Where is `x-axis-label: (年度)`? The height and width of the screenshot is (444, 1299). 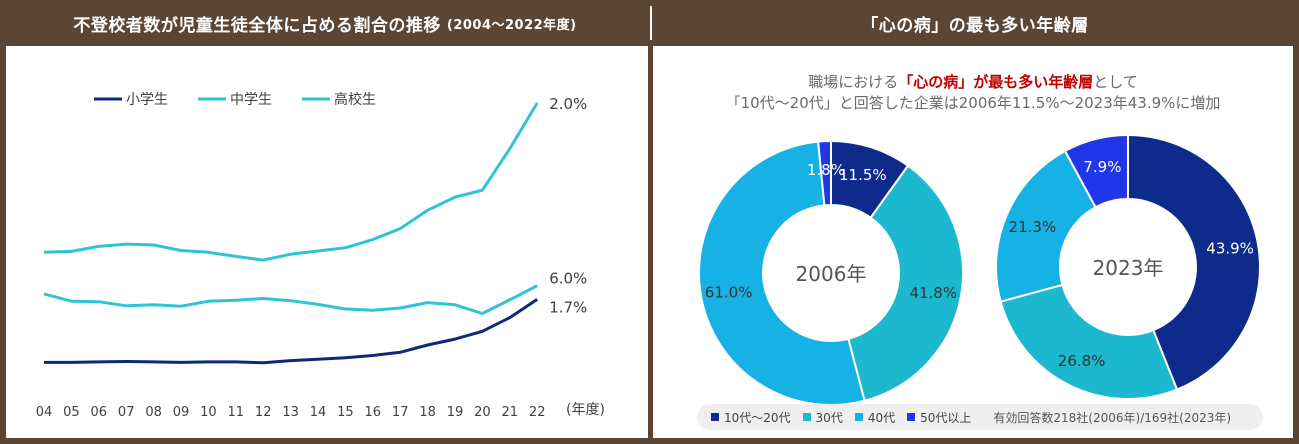
x-axis-label: (年度) is located at coordinates (585, 410).